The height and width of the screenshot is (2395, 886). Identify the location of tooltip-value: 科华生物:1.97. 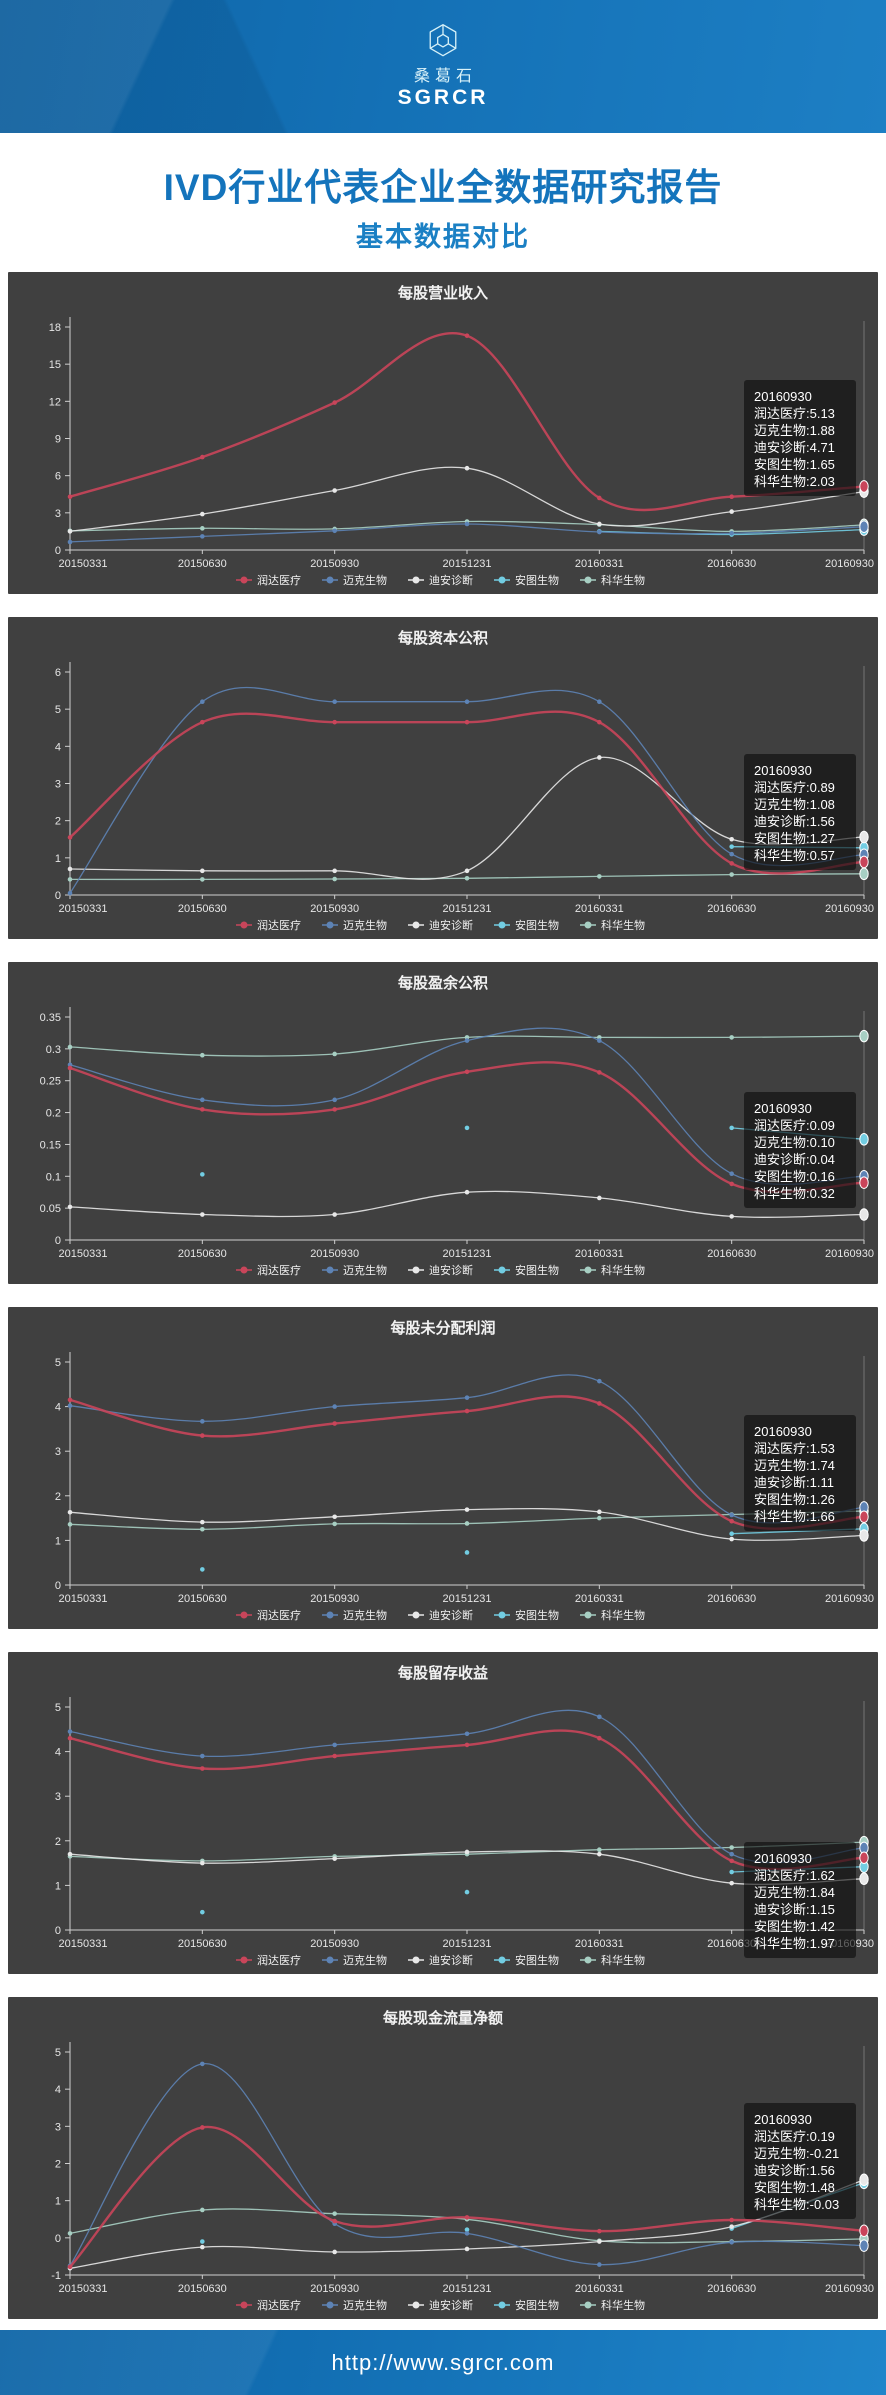
(794, 1943).